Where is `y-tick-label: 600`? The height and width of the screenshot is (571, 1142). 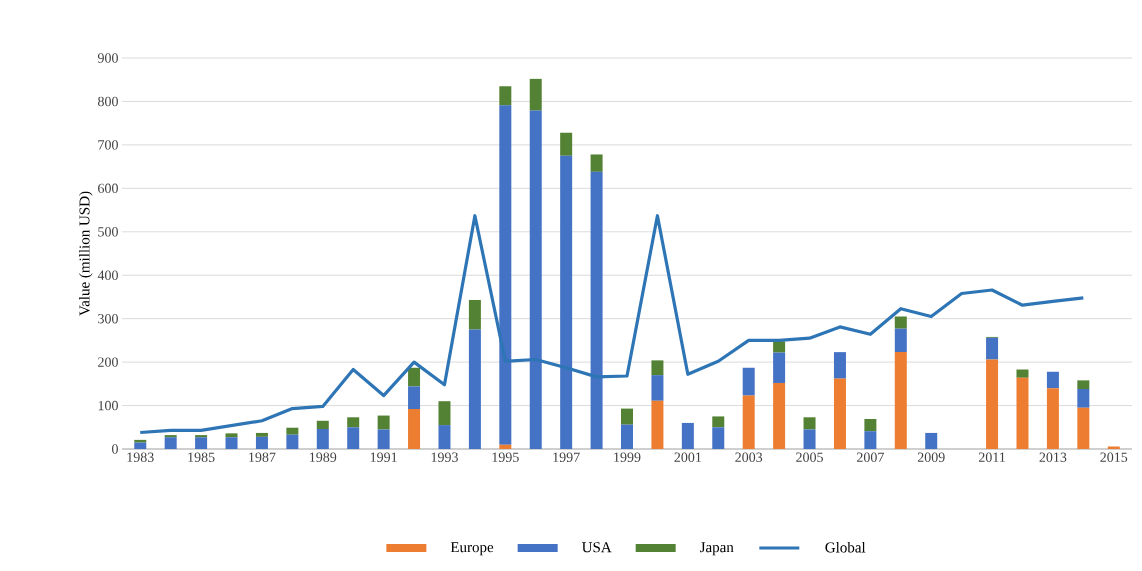
y-tick-label: 600 is located at coordinates (108, 188).